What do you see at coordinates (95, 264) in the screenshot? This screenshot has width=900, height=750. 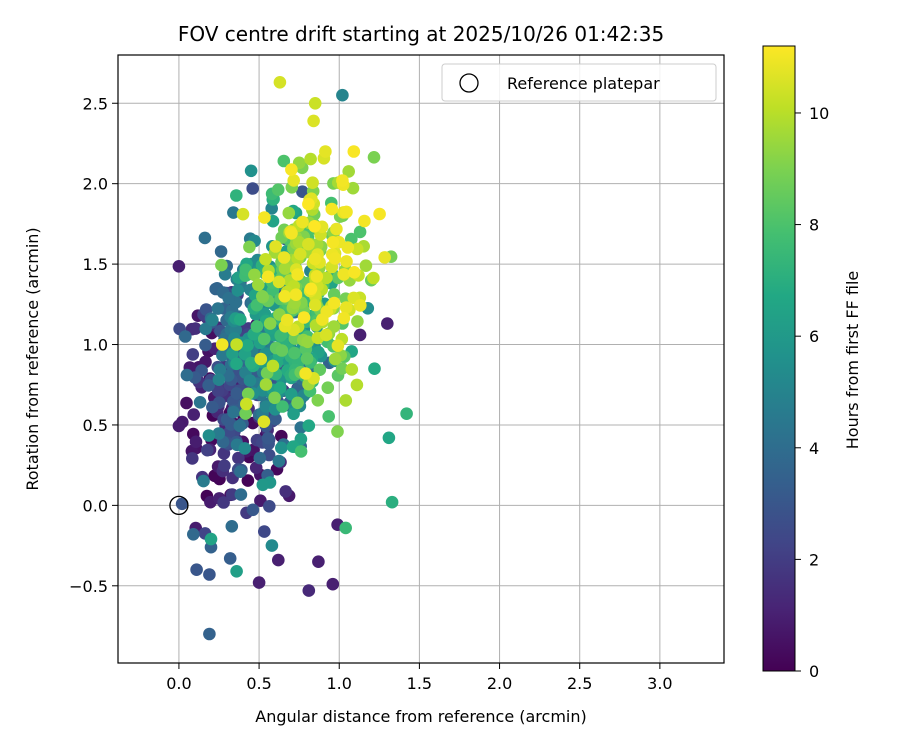 I see `y-tick-label: 1.5` at bounding box center [95, 264].